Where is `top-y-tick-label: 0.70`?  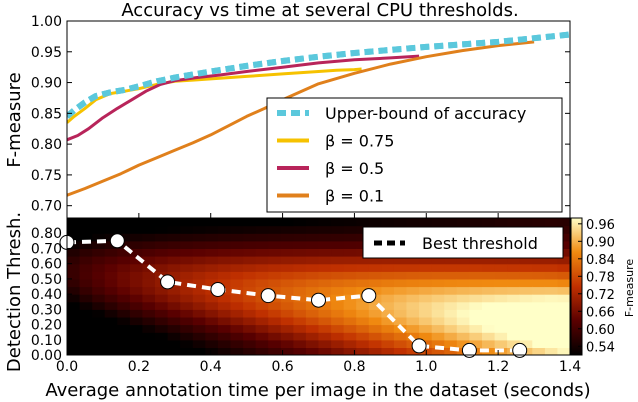 top-y-tick-label: 0.70 is located at coordinates (46, 207).